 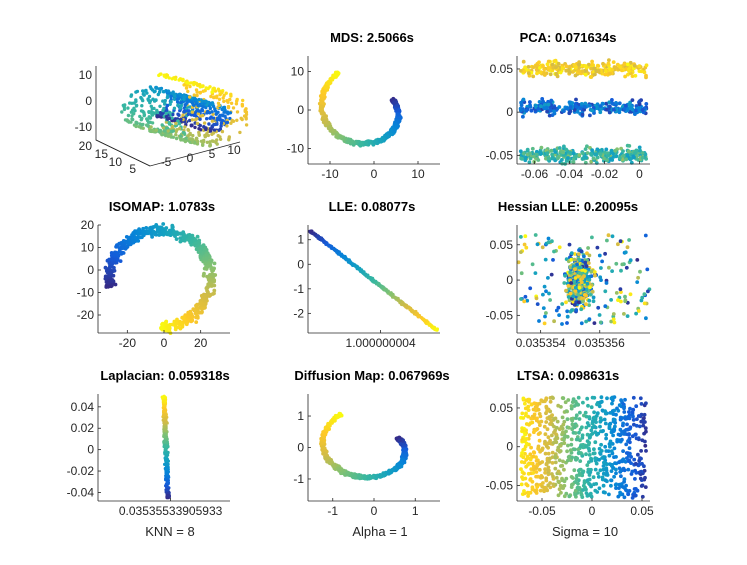 What do you see at coordinates (372, 206) in the screenshot?
I see `title-lle: LLE: 0.08077s` at bounding box center [372, 206].